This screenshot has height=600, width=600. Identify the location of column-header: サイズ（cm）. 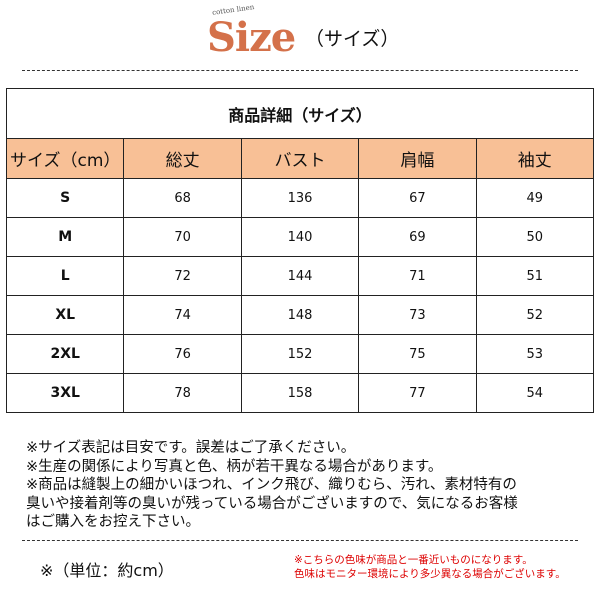
(65, 158).